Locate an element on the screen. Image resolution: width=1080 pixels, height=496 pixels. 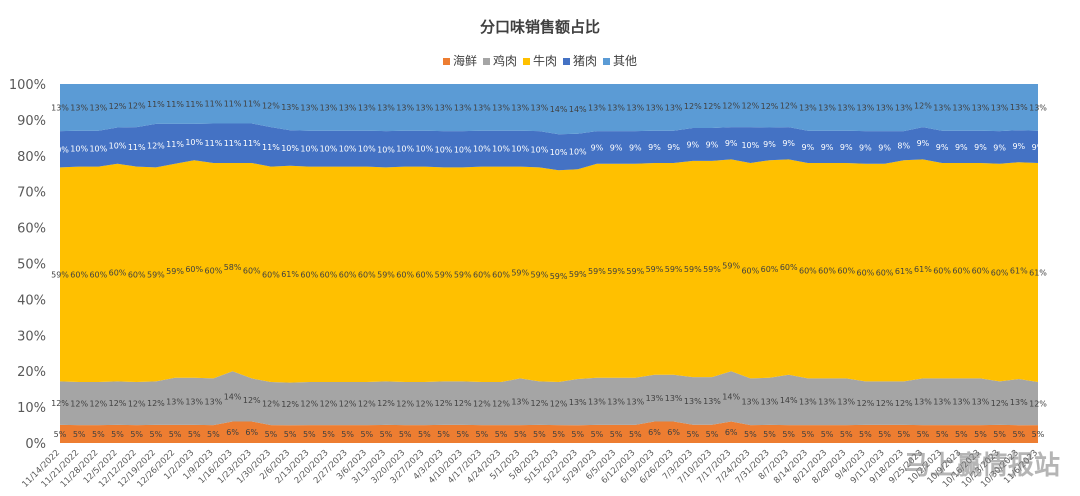
legend-item: 猪肉 is located at coordinates (580, 60).